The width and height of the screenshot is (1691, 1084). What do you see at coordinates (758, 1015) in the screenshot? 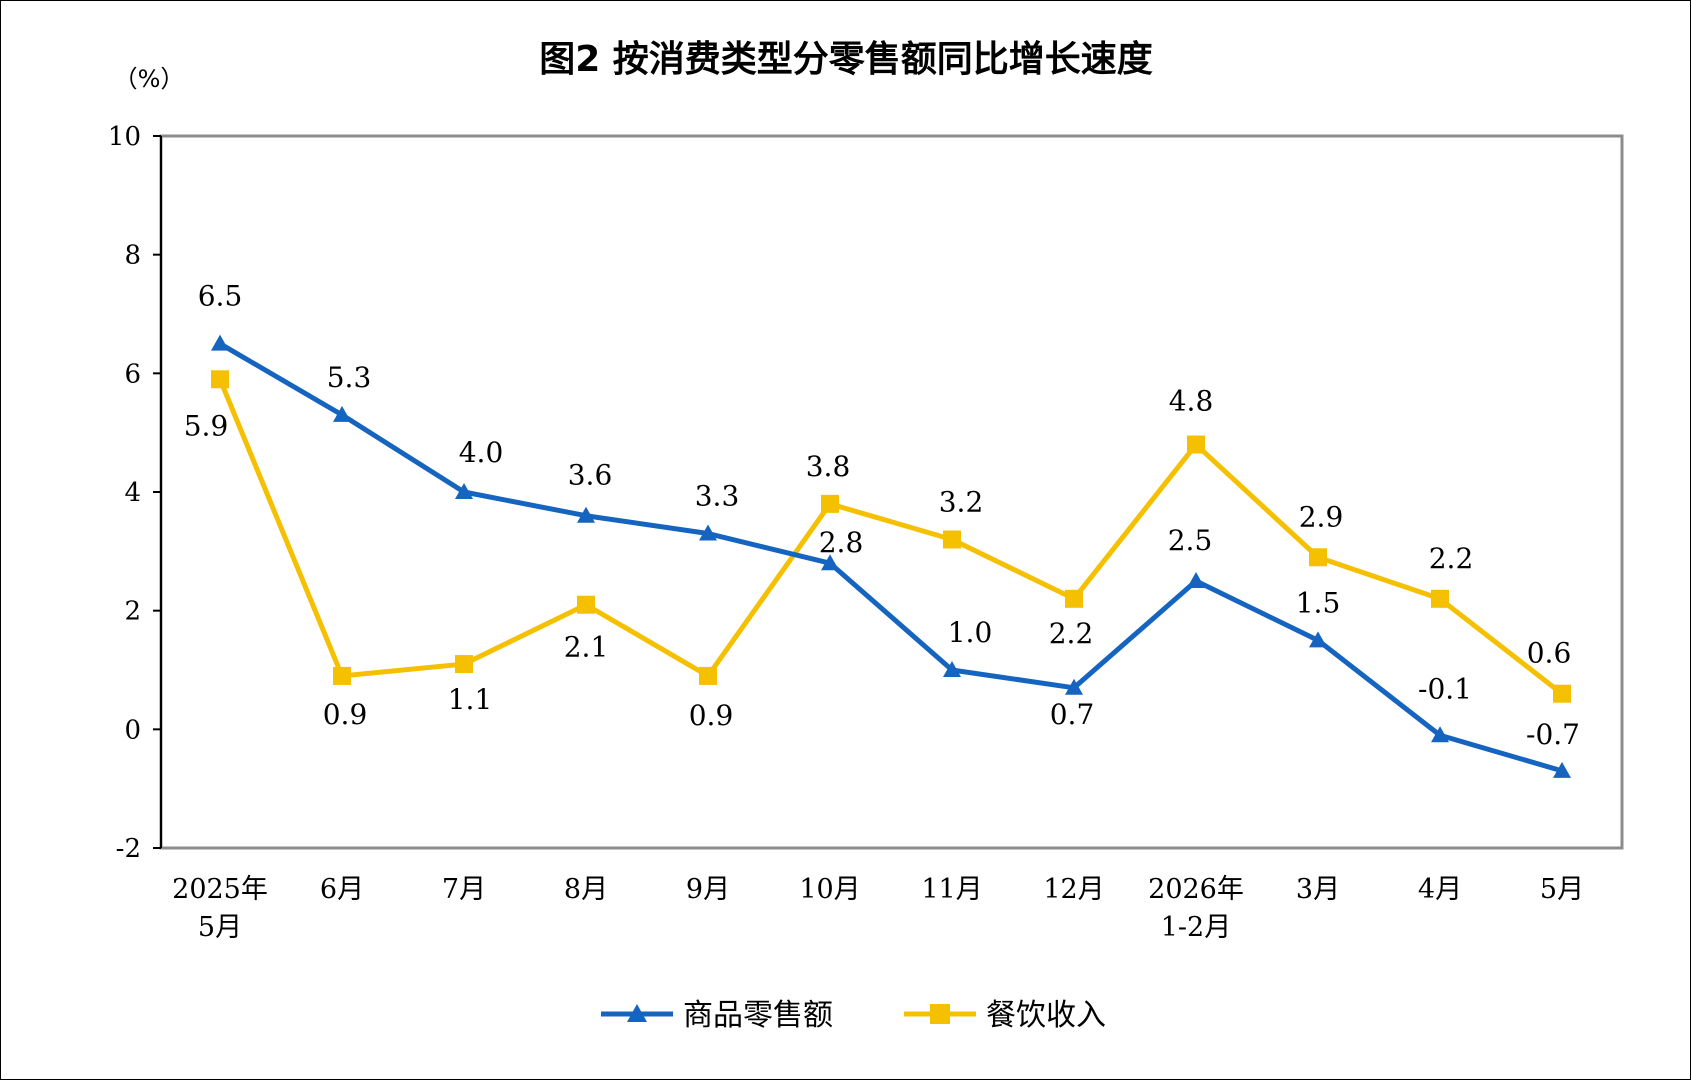
I see `legend-label: 商品零售额` at bounding box center [758, 1015].